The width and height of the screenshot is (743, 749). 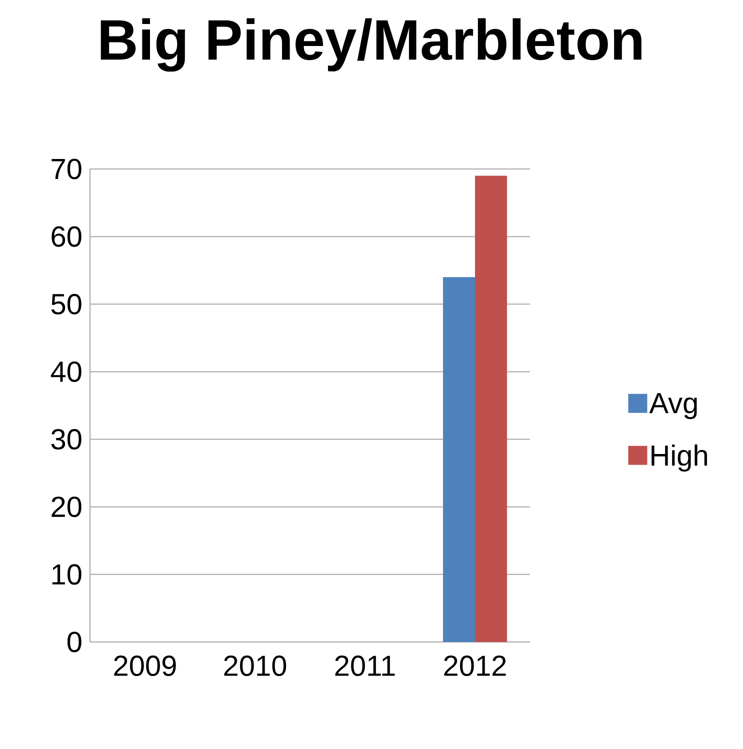 What do you see at coordinates (365, 666) in the screenshot?
I see `x-tick-label: 2011` at bounding box center [365, 666].